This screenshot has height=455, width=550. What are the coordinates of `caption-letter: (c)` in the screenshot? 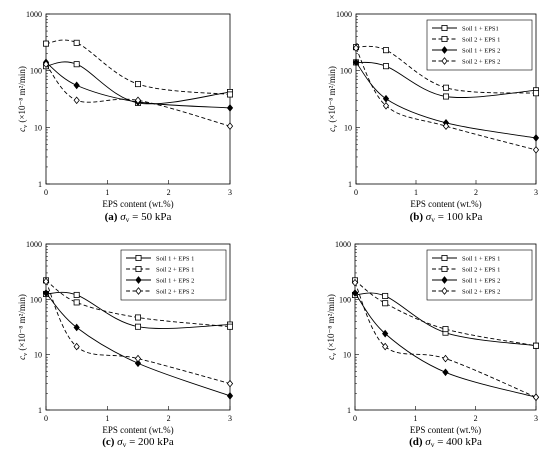 It's located at (109, 442).